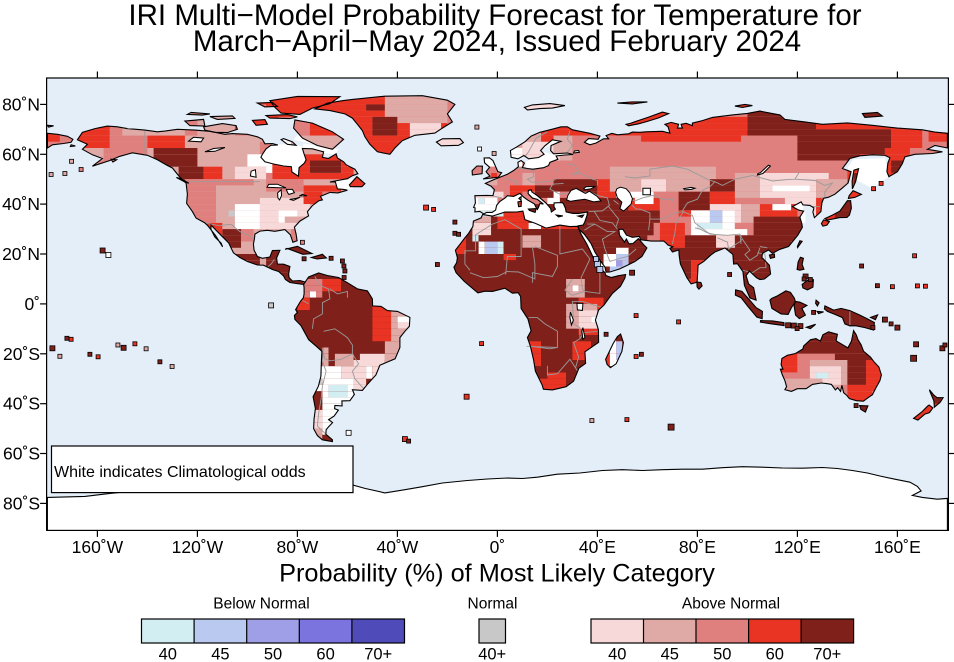  Describe the element at coordinates (492, 654) in the screenshot. I see `svg-text: 40+` at that location.